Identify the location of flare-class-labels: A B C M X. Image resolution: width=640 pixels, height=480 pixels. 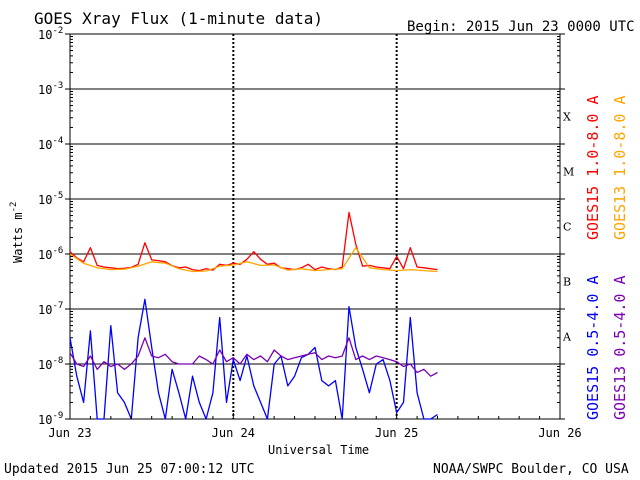
(568, 227).